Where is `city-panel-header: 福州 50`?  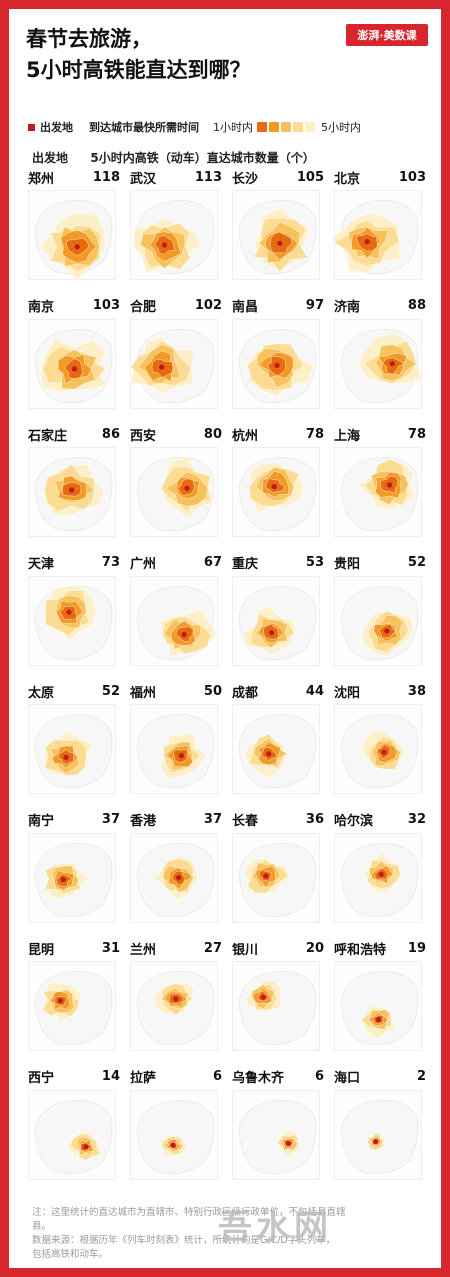
city-panel-header: 福州 50 is located at coordinates (176, 691).